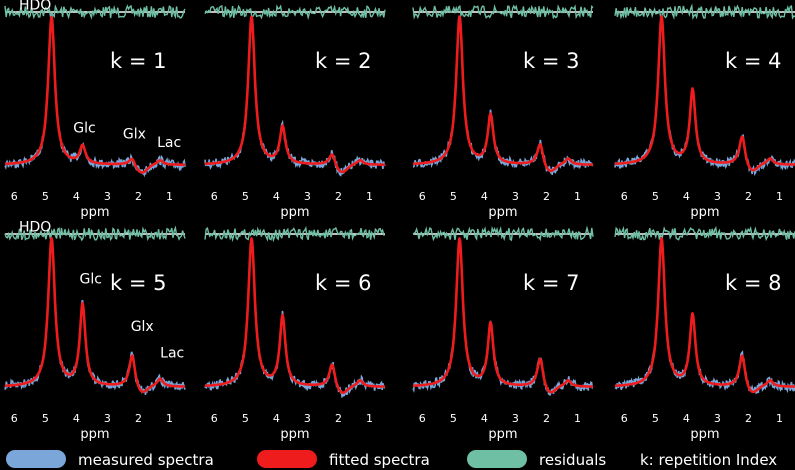  Describe the element at coordinates (379, 460) in the screenshot. I see `legend-label-fitted: fitted spectra` at that location.